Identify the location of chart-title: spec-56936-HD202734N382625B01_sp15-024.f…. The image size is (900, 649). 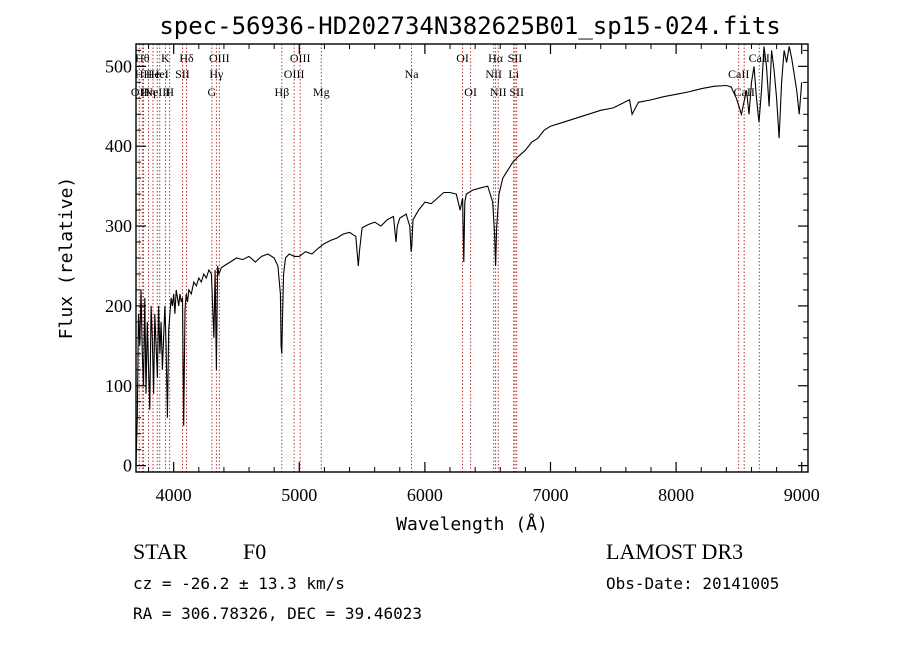
(469, 26).